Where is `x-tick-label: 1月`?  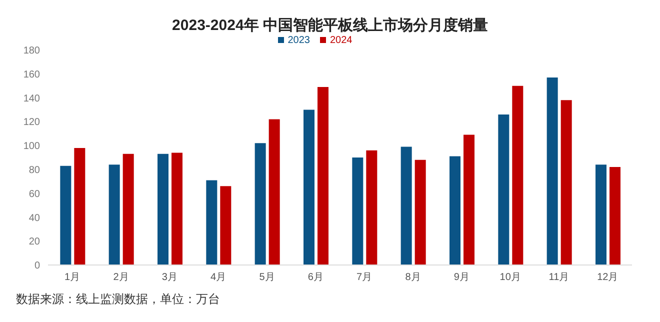 x-tick-label: 1月 is located at coordinates (72, 278).